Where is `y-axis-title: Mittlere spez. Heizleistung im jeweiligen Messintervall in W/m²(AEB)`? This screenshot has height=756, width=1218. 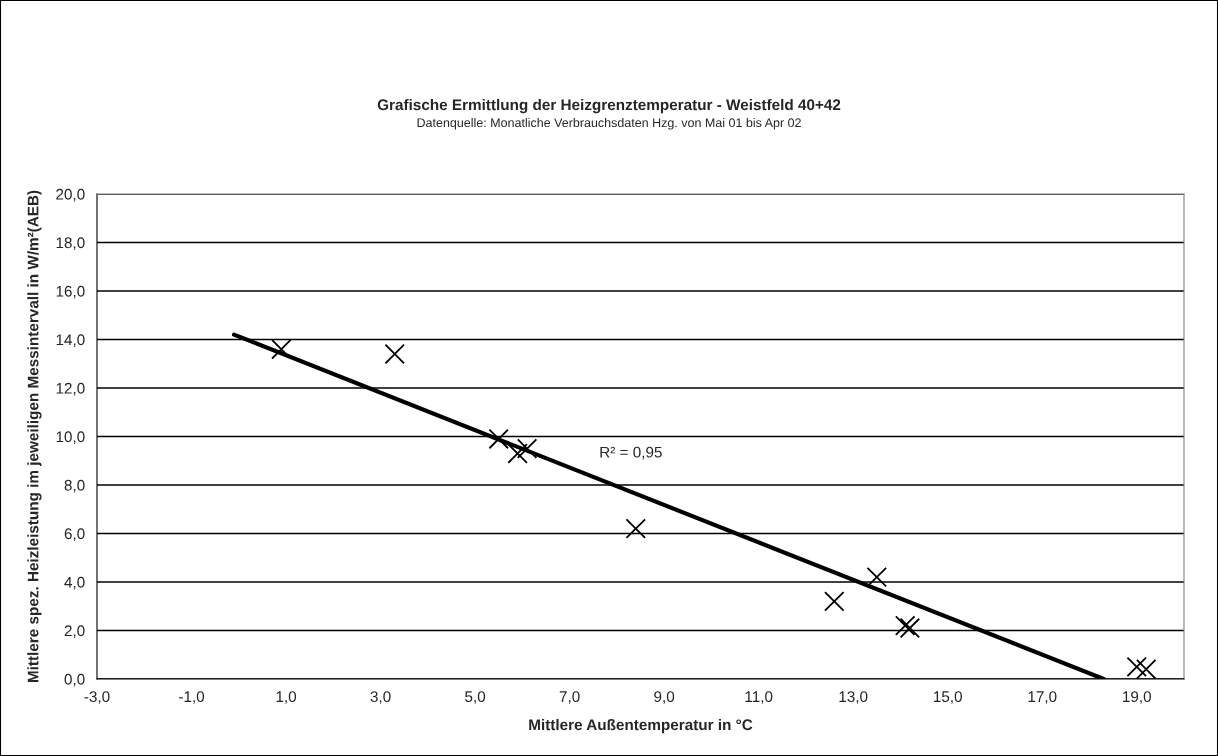 y-axis-title: Mittlere spez. Heizleistung im jeweiligen Messintervall in W/m²(AEB) is located at coordinates (34, 436).